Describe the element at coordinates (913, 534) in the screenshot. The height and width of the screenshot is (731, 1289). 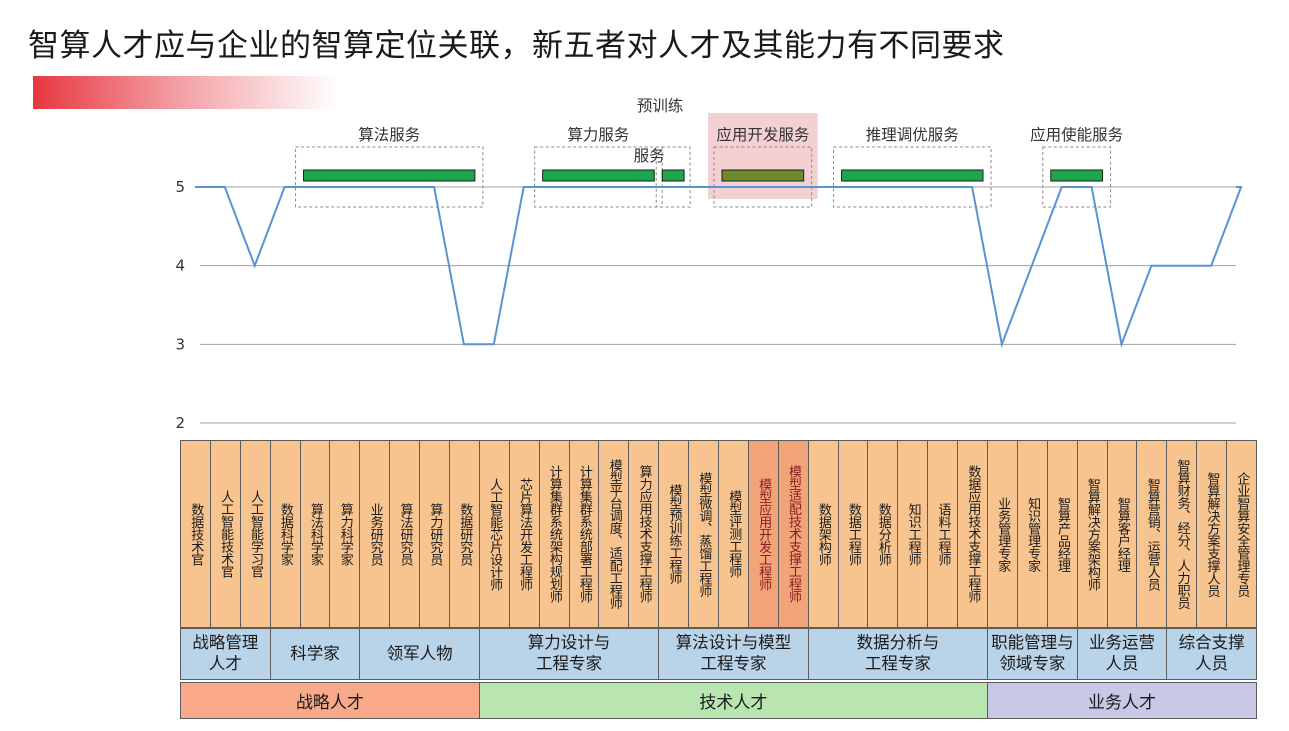
I see `role-cell: 知识工程师` at that location.